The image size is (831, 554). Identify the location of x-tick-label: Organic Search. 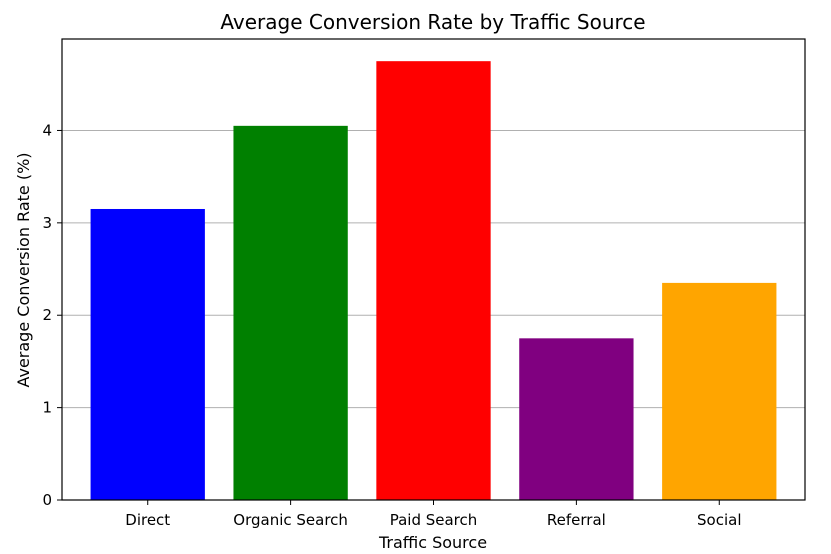
(290, 520).